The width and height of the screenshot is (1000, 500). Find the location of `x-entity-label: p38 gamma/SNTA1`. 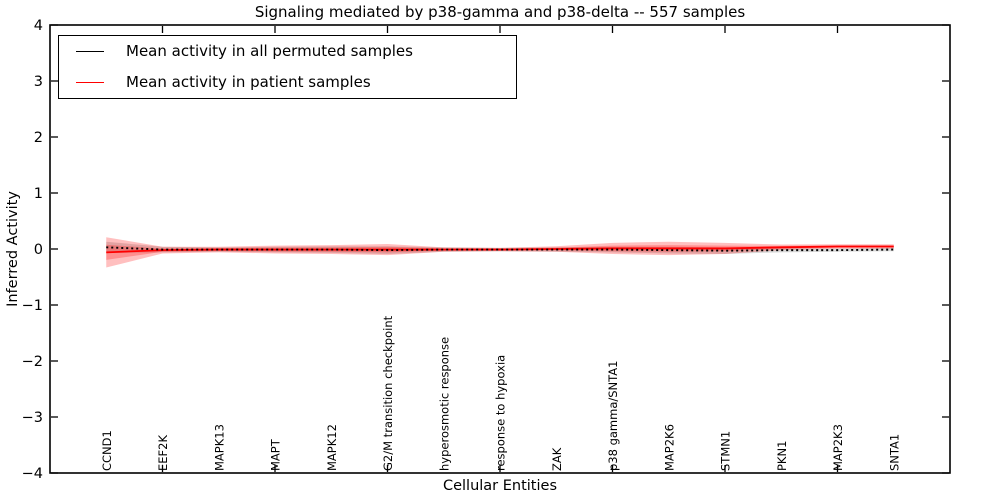

x-entity-label: p38 gamma/SNTA1 is located at coordinates (613, 416).